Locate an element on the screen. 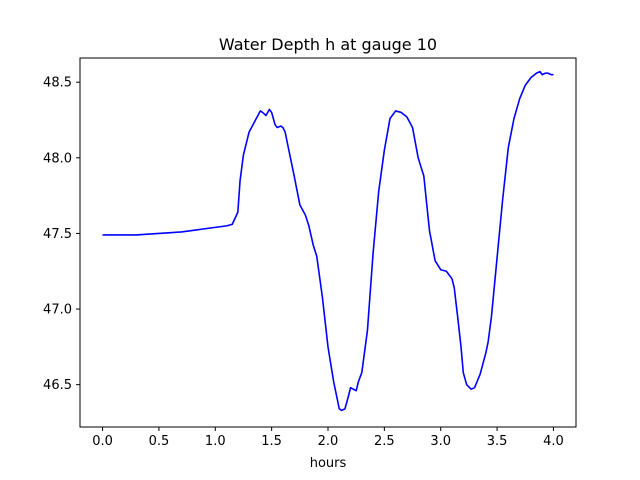 Image resolution: width=640 pixels, height=480 pixels. y-axis-ticks: 46.5 47.0 47.5 48.0 48.5 is located at coordinates (61, 234).